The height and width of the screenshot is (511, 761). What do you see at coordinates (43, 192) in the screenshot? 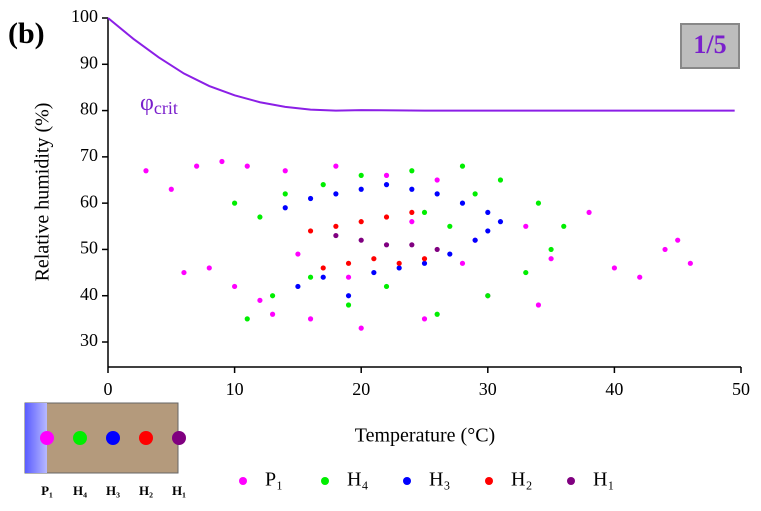
I see `y-axis-label: Relative humidity (%)` at bounding box center [43, 192].